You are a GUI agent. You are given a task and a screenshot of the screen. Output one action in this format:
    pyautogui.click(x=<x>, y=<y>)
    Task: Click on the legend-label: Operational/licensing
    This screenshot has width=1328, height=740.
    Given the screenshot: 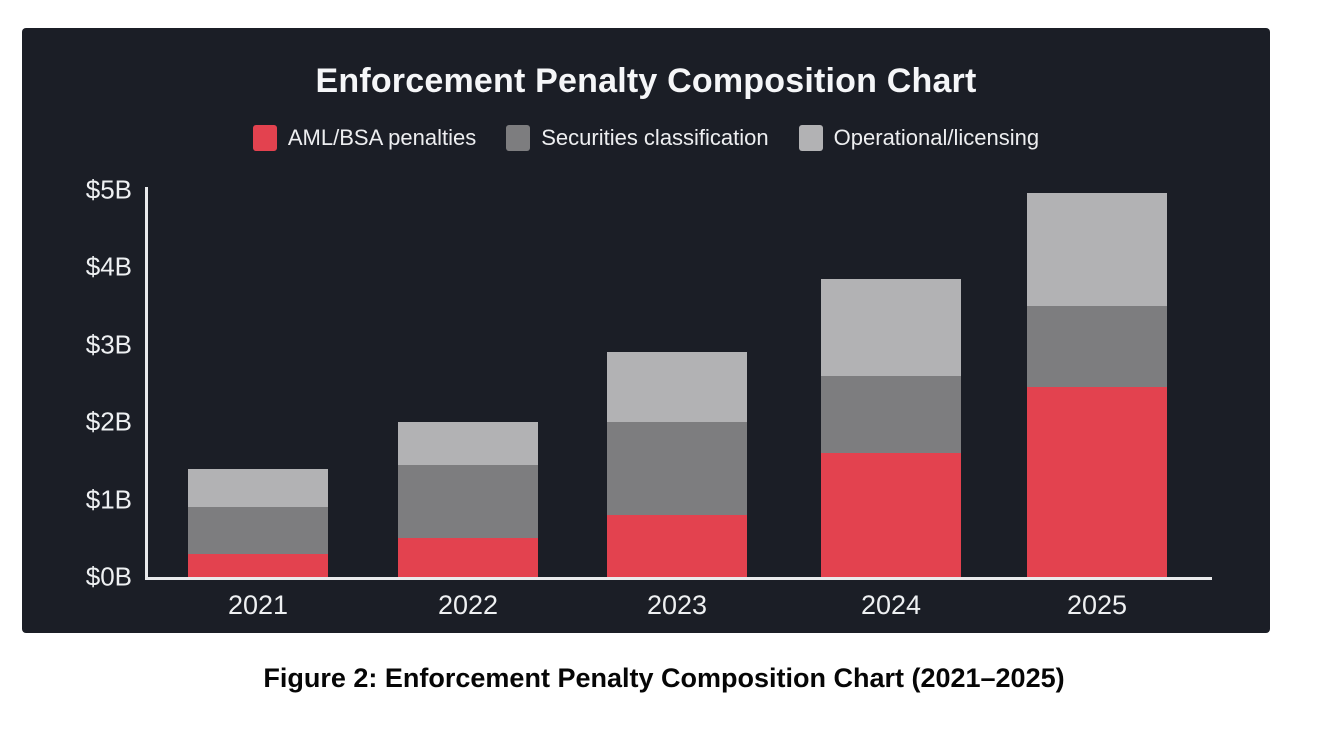 What is the action you would take?
    pyautogui.click(x=936, y=137)
    